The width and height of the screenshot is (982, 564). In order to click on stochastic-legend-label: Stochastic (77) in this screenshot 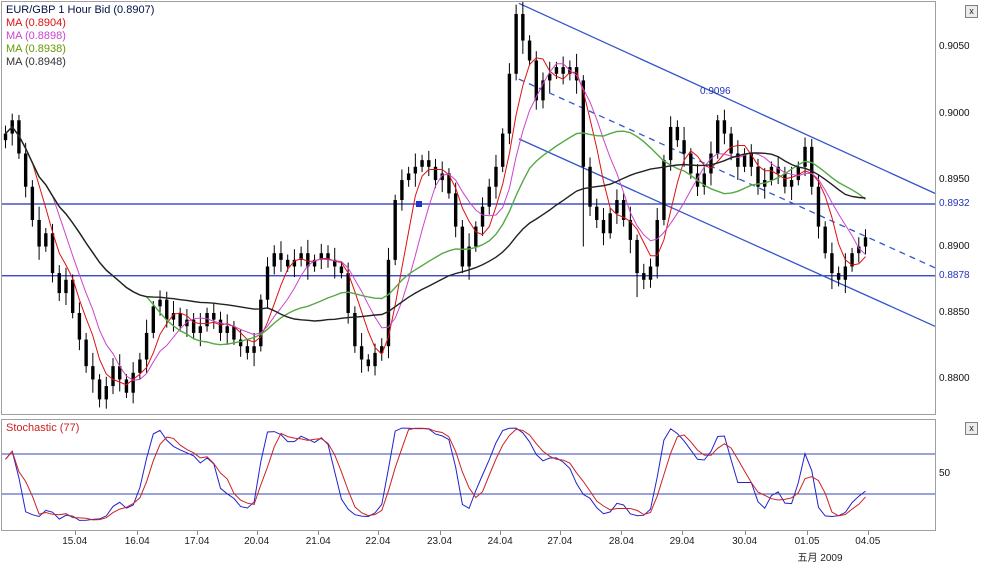, I will do `click(43, 428)`.